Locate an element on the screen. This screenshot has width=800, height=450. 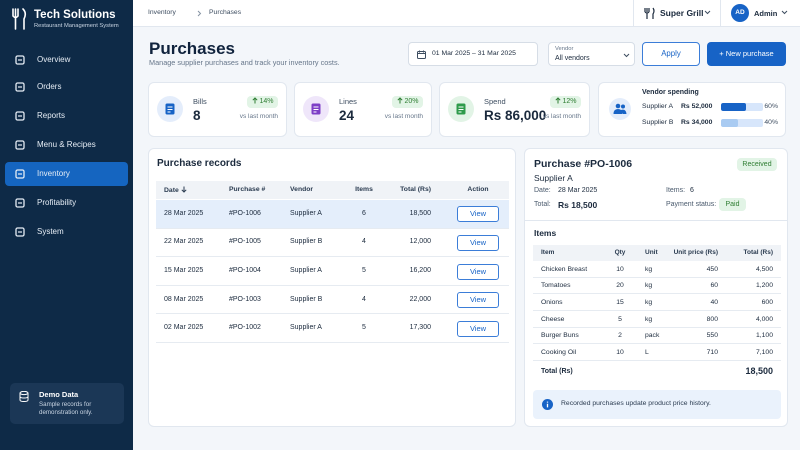
nav-item: Reports is located at coordinates (51, 115).